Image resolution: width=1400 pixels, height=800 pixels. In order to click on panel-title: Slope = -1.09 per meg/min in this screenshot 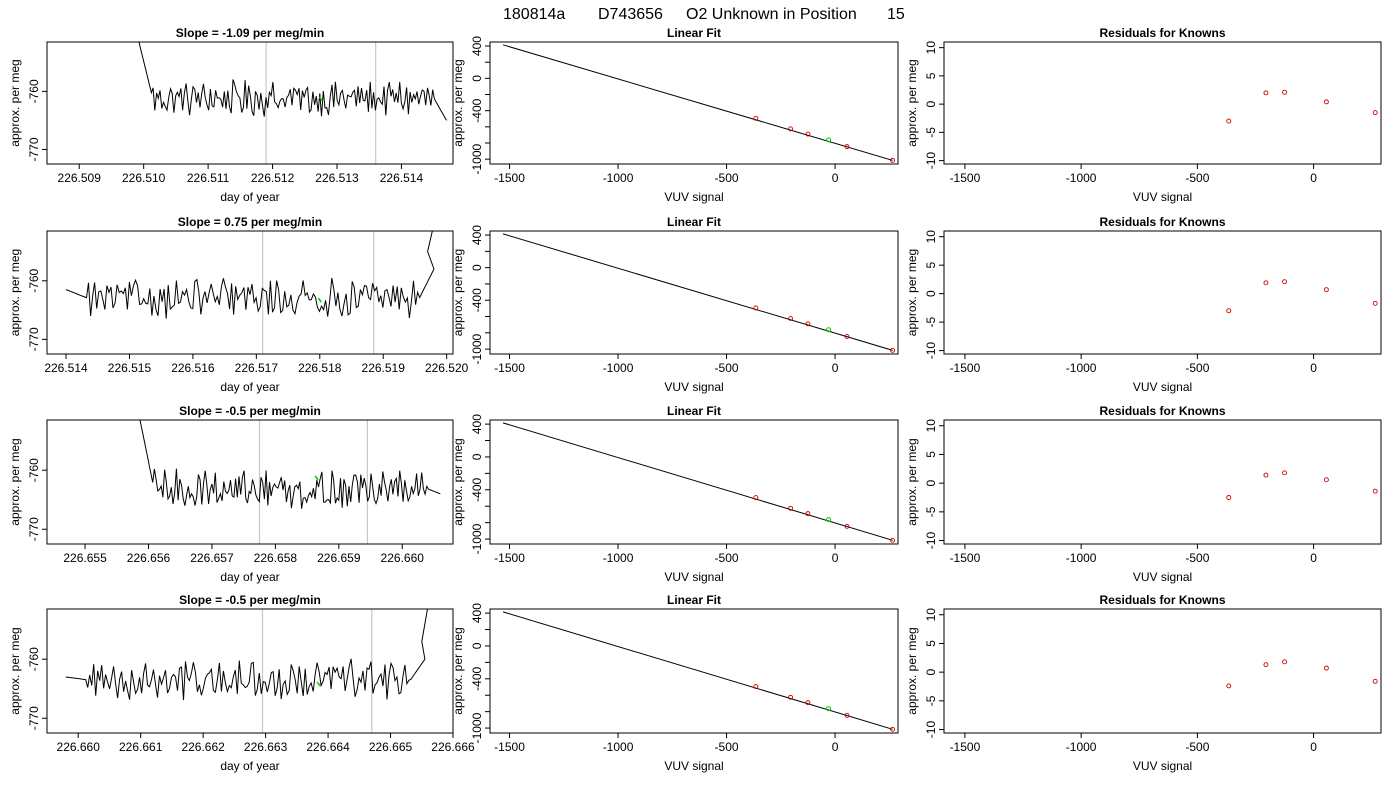, I will do `click(250, 33)`.